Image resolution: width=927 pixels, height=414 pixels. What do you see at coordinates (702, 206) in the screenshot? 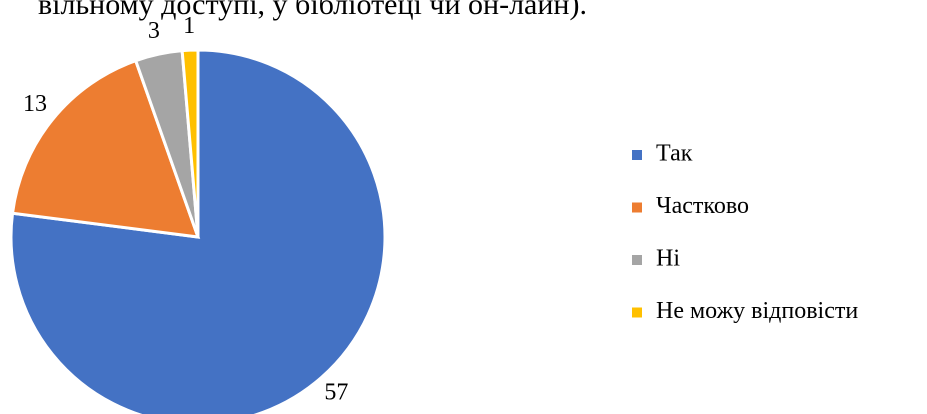
I see `legend-label: Частково` at bounding box center [702, 206].